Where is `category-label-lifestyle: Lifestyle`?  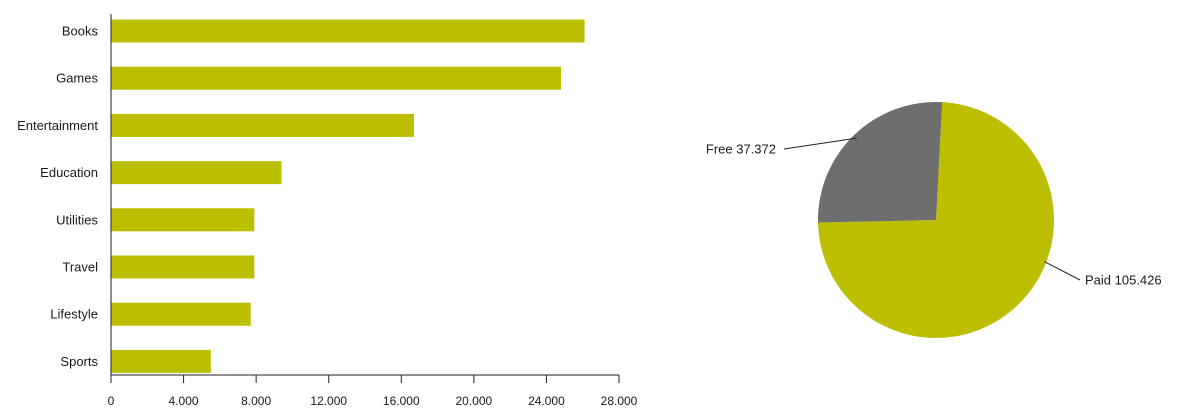
category-label-lifestyle: Lifestyle is located at coordinates (74, 314).